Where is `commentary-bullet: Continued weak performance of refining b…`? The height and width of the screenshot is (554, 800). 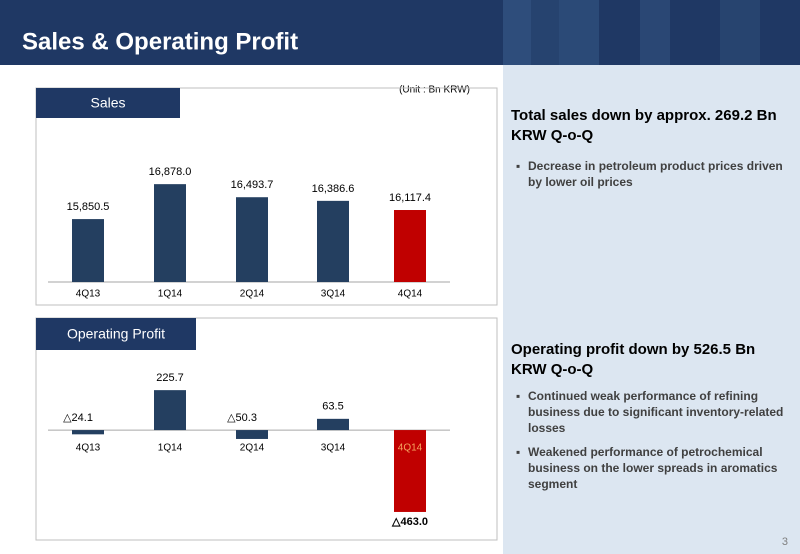 commentary-bullet: Continued weak performance of refining b… is located at coordinates (658, 412).